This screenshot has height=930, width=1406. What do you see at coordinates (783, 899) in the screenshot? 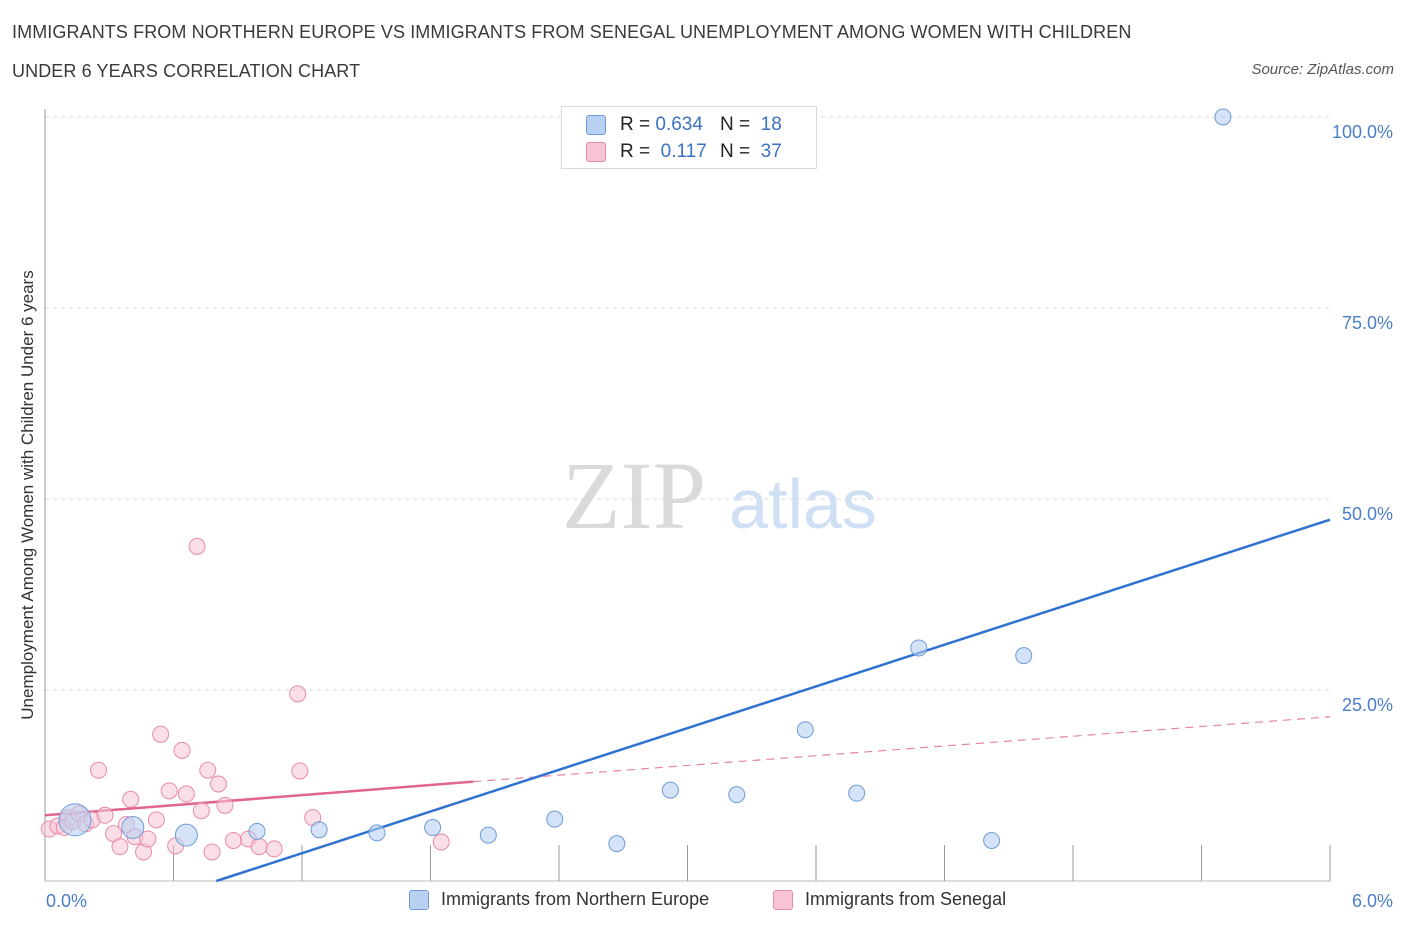
I see `bottom-legend-swatch-pink` at bounding box center [783, 899].